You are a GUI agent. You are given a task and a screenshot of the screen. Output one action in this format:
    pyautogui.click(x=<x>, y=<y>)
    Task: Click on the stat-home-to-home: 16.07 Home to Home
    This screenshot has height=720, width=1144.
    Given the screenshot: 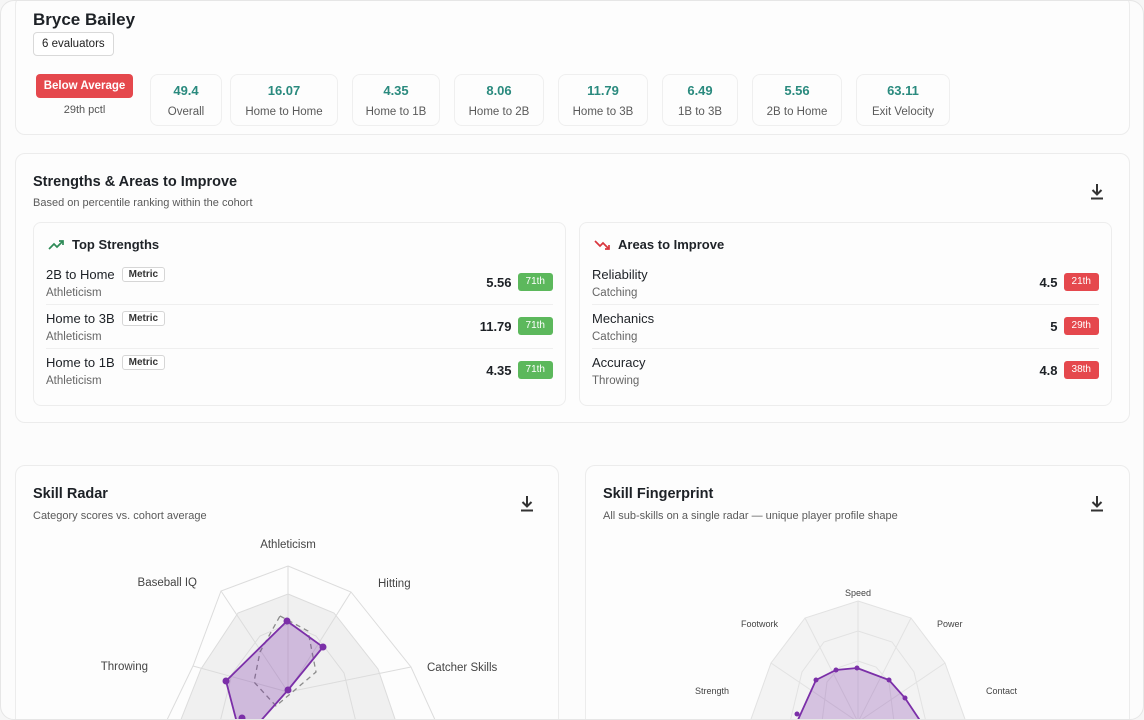 What is the action you would take?
    pyautogui.click(x=284, y=100)
    